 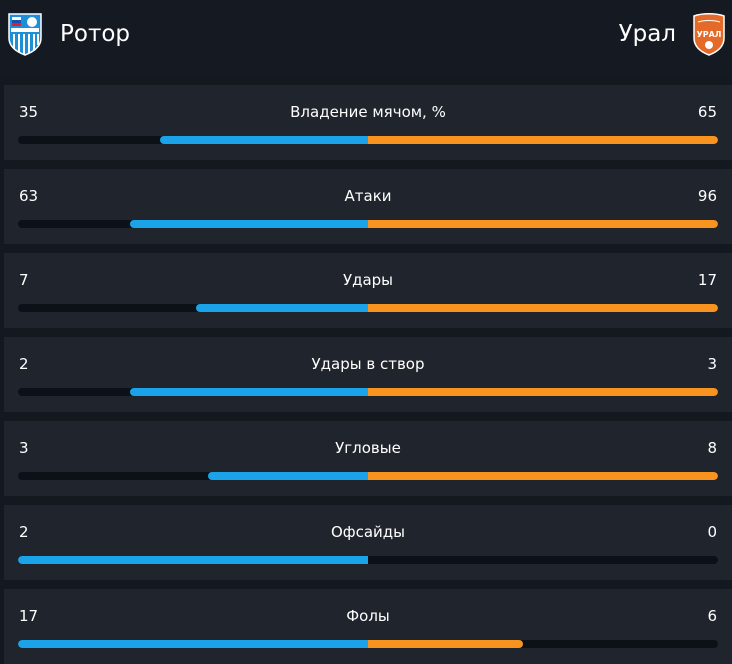 What do you see at coordinates (712, 532) in the screenshot?
I see `away-stat-value: 0` at bounding box center [712, 532].